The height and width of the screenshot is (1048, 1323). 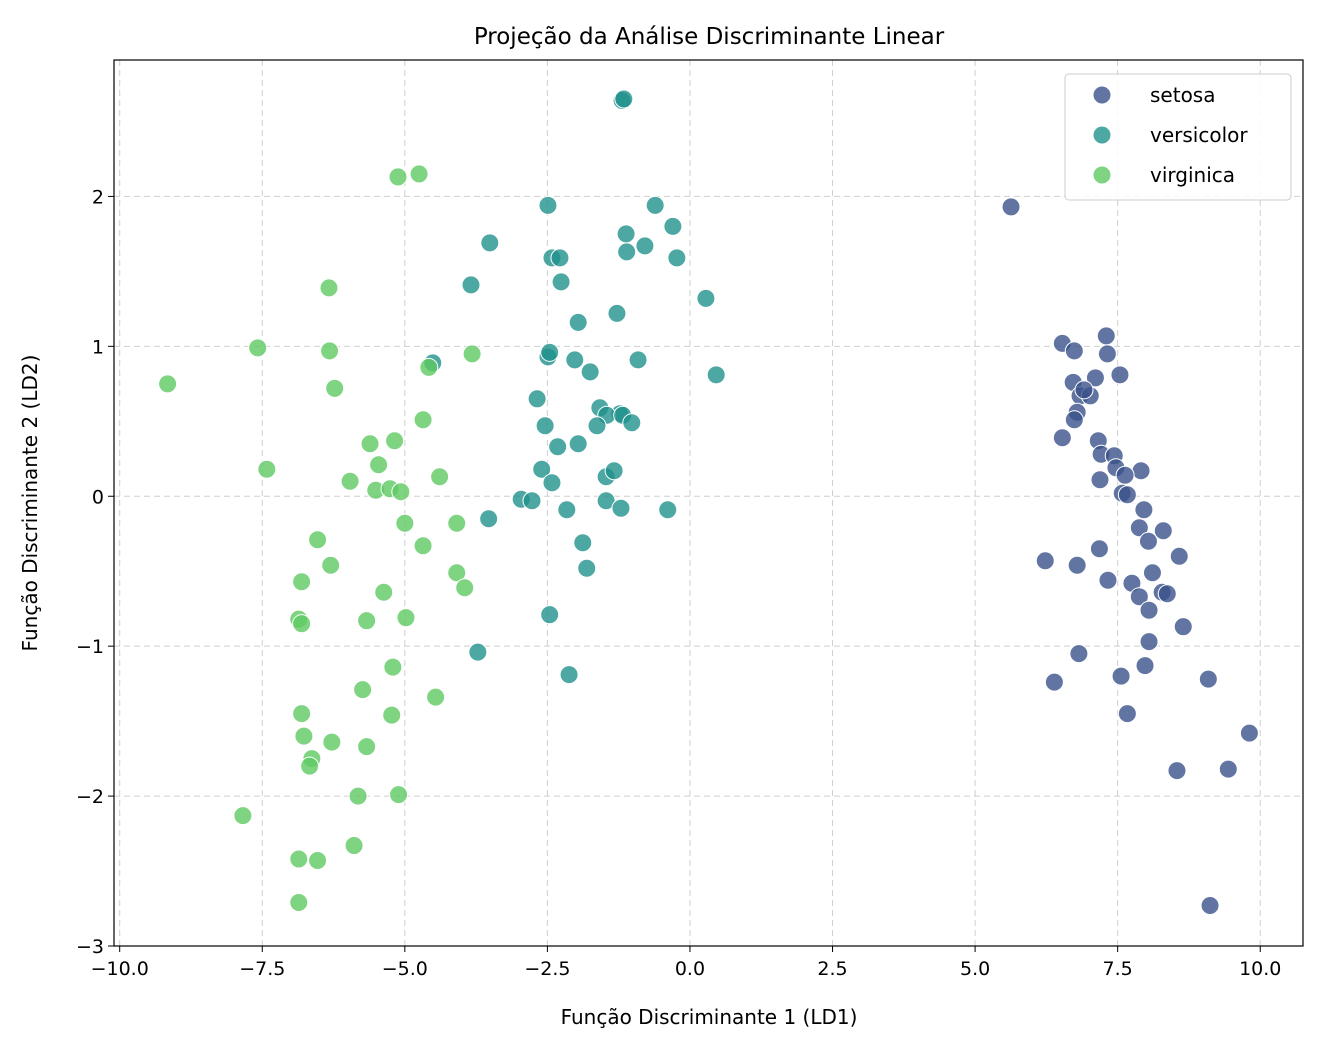 I want to click on legend-marker-setosa, so click(x=1102, y=95).